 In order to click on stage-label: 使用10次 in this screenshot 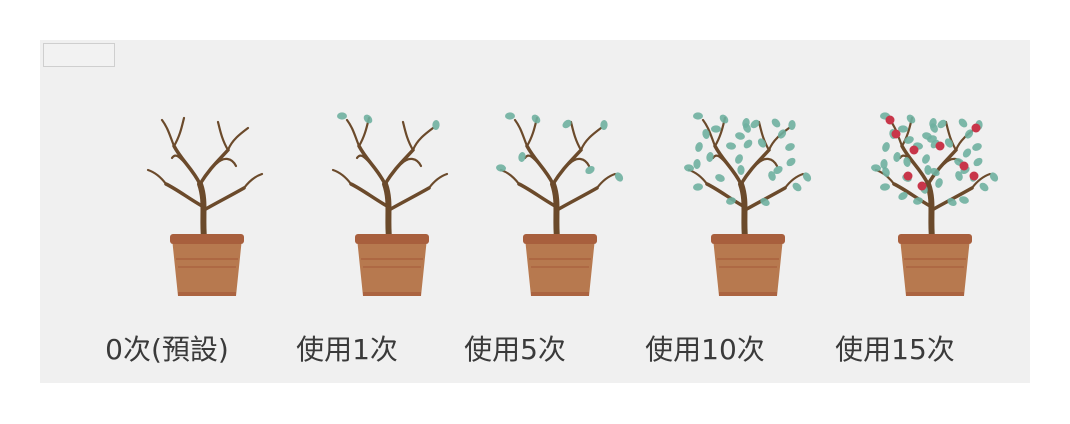, I will do `click(705, 349)`.